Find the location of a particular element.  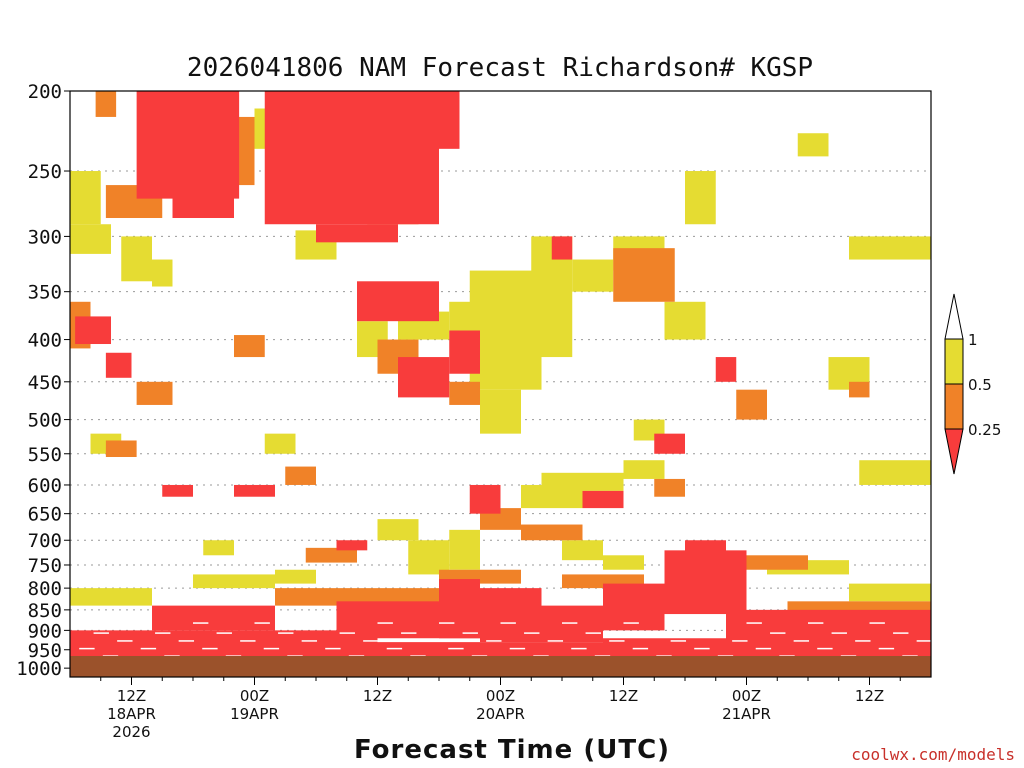

x-tick-label-0: 12Z 18APR 2026 is located at coordinates (131, 714).